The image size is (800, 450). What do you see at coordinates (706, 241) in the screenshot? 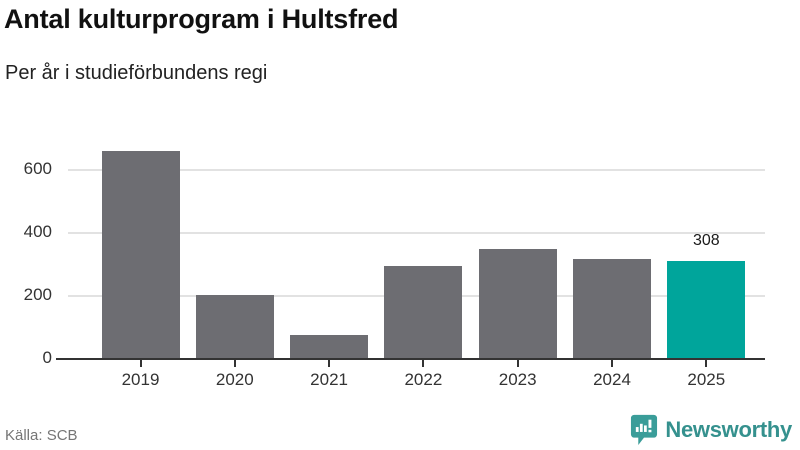
I see `value-label-2025: 308` at bounding box center [706, 241].